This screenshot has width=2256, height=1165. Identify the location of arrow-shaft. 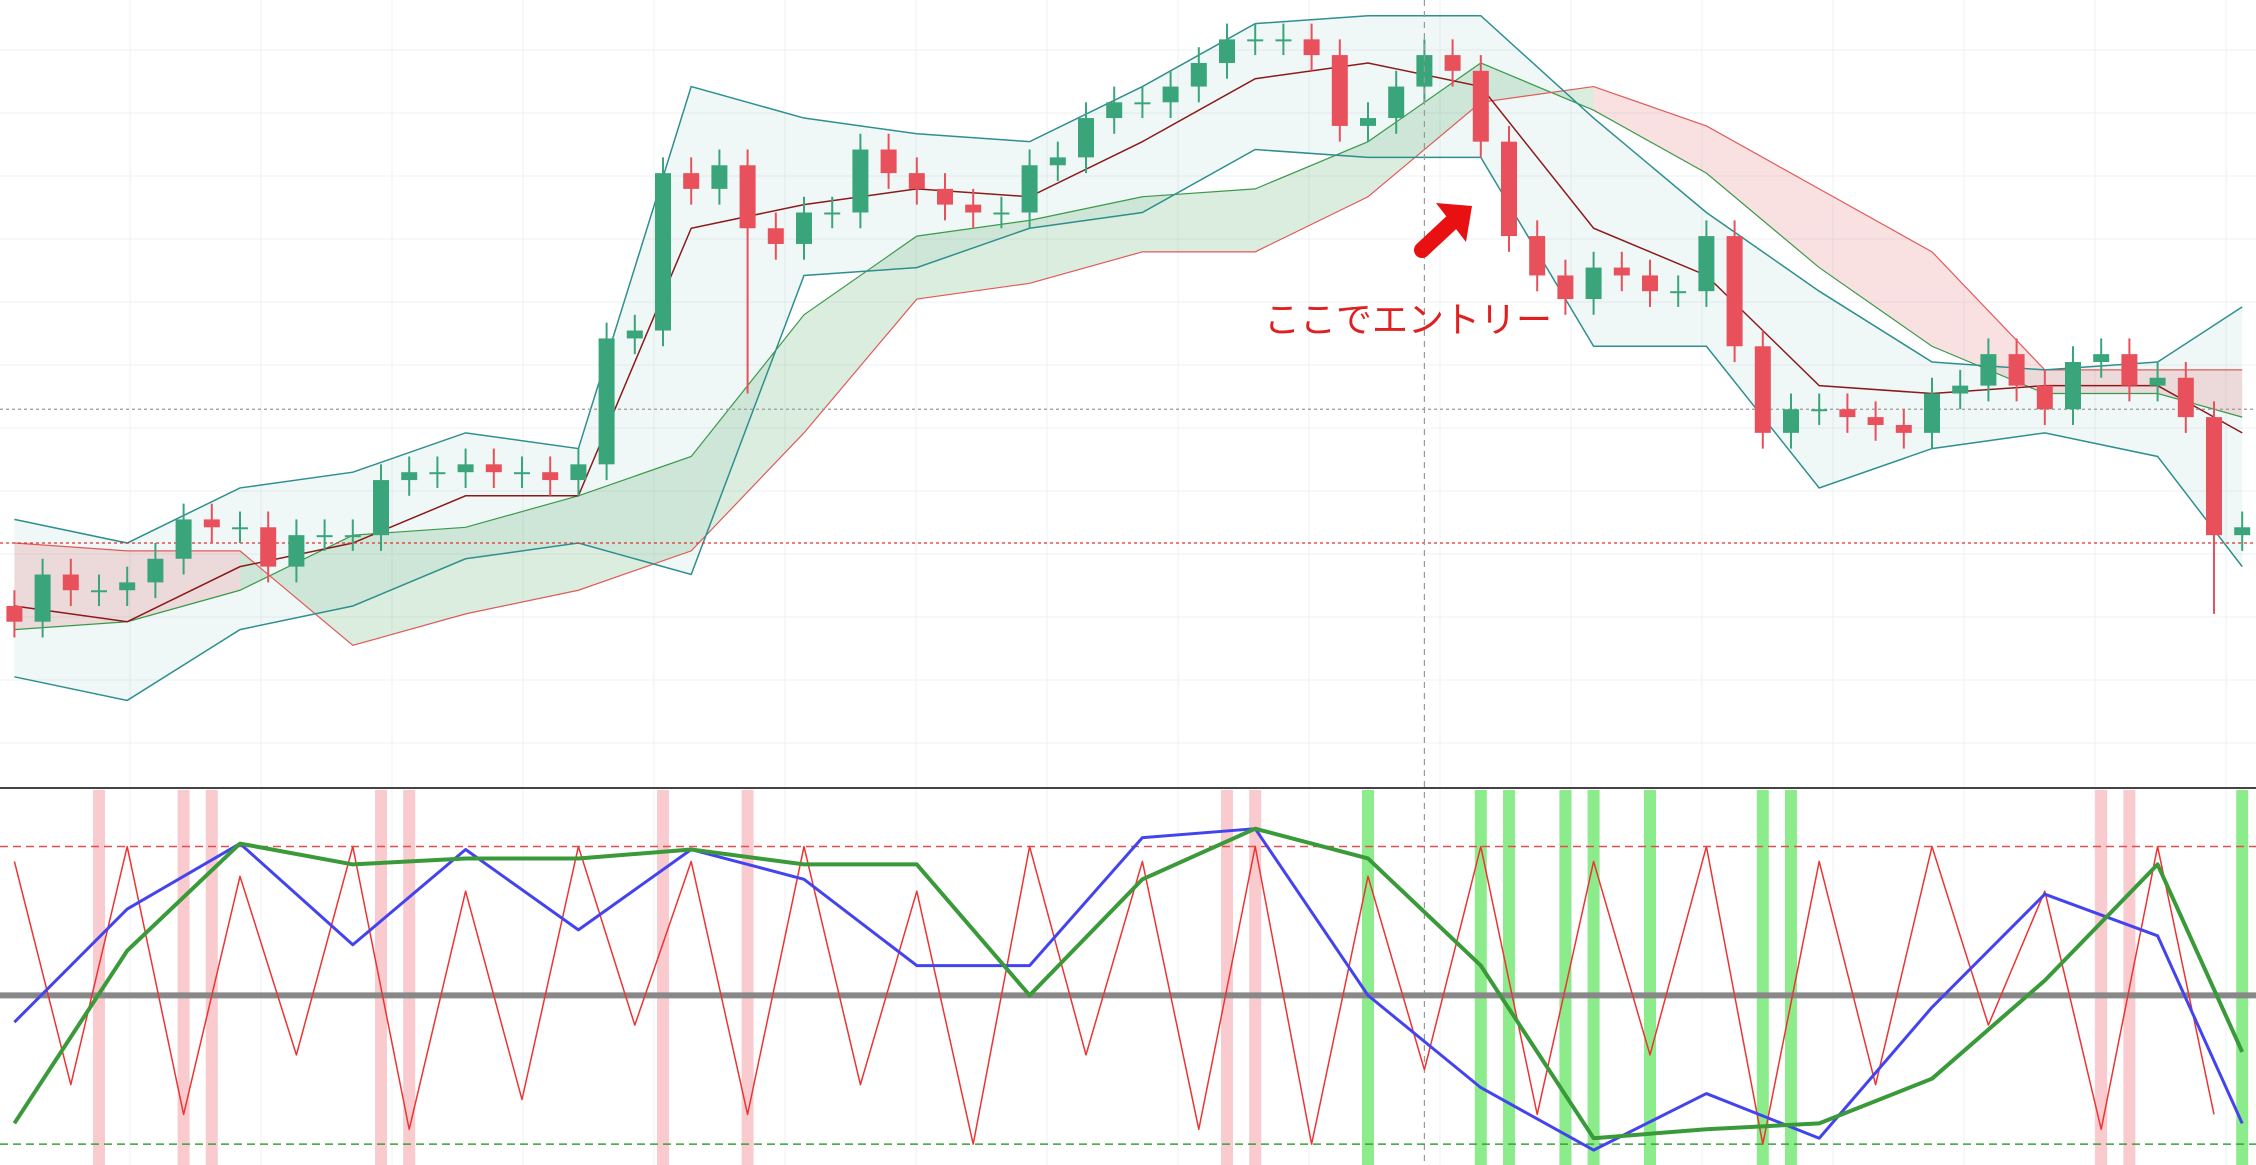
(1437, 236).